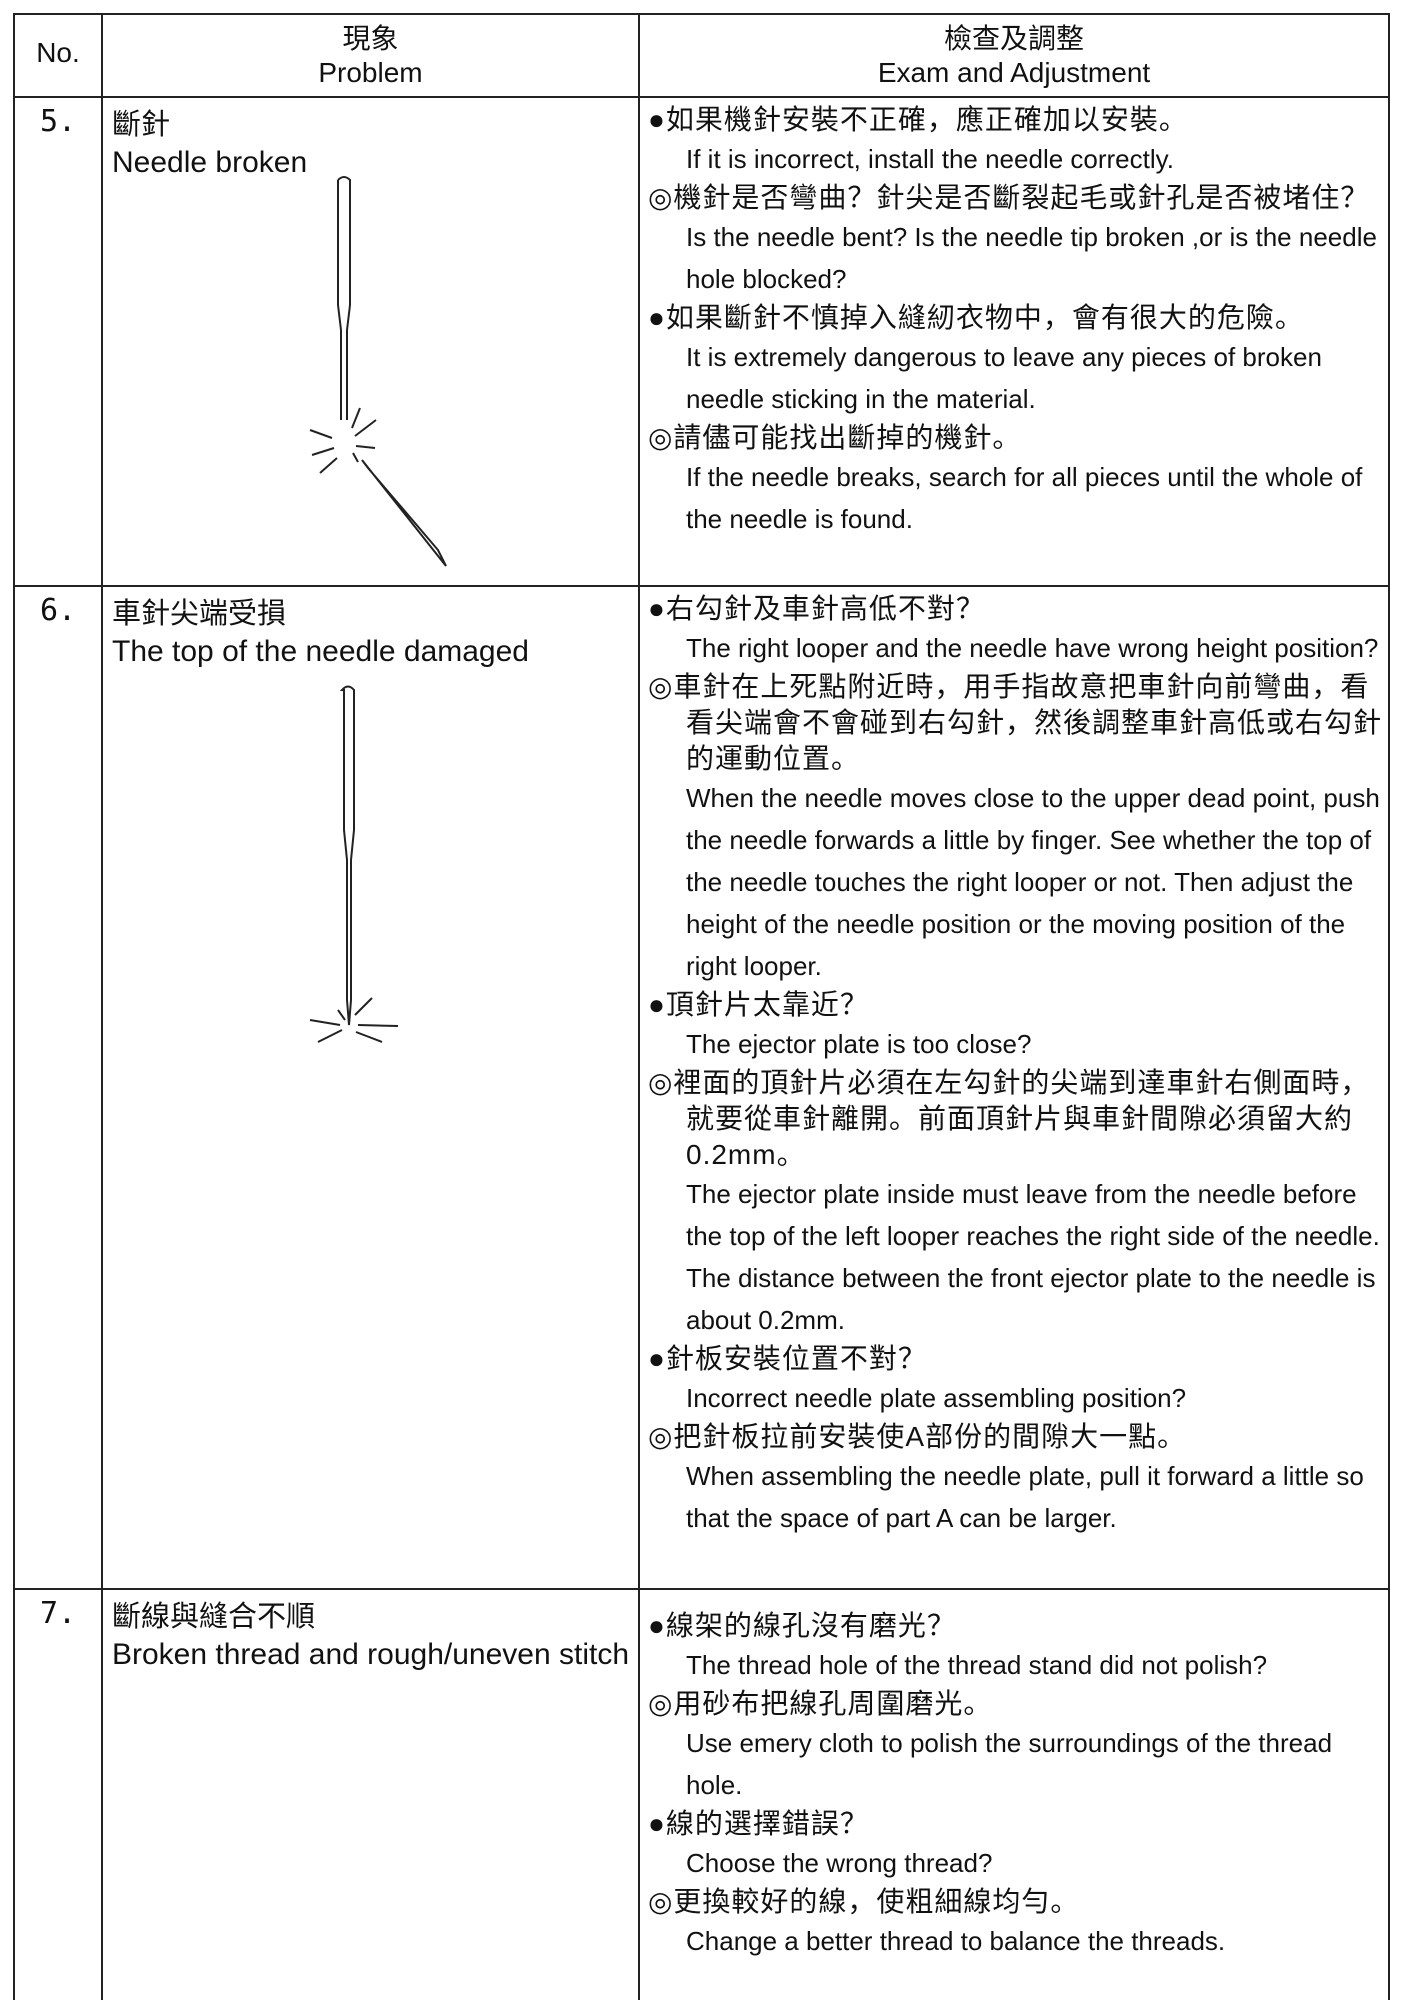 This screenshot has width=1406, height=2000. Describe the element at coordinates (758, 1823) in the screenshot. I see `check-item-zh: ●線的選擇錯誤？` at that location.